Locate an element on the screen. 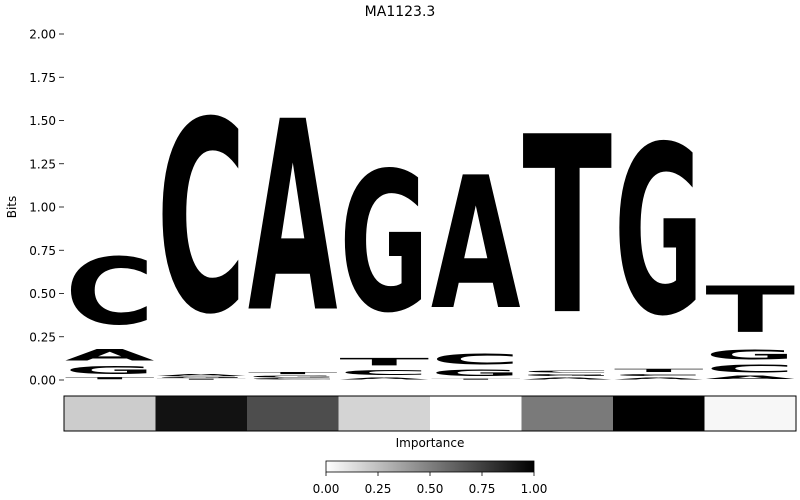 This screenshot has height=500, width=800. y-tick-label: 1.00 is located at coordinates (42, 208).